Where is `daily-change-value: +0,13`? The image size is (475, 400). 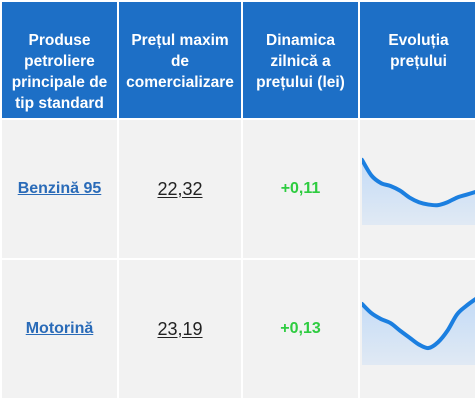
daily-change-value: +0,13 is located at coordinates (300, 328).